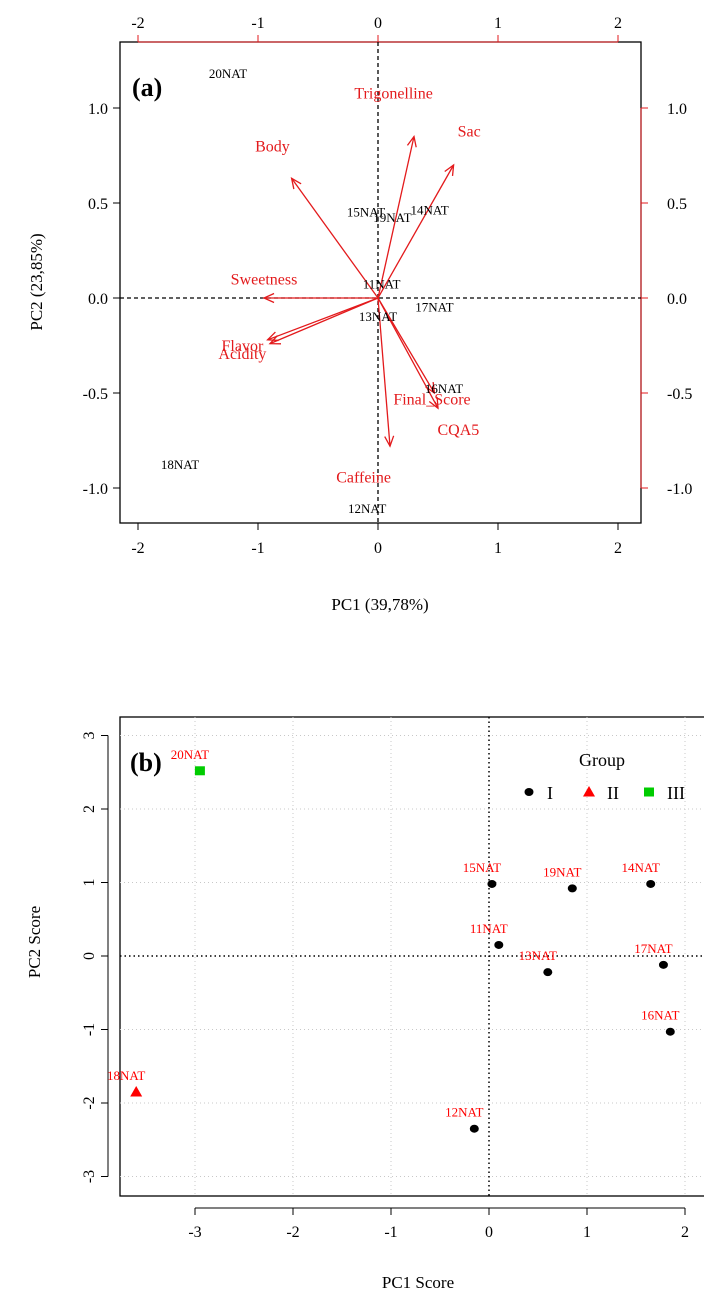  What do you see at coordinates (604, 776) in the screenshot?
I see `legend: Group I II III` at bounding box center [604, 776].